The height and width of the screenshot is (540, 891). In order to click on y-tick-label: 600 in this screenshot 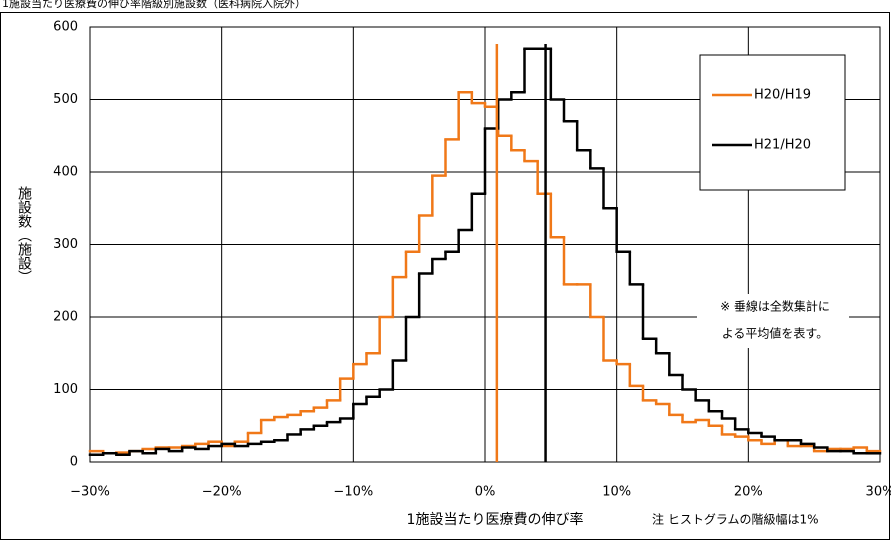, I will do `click(65, 27)`.